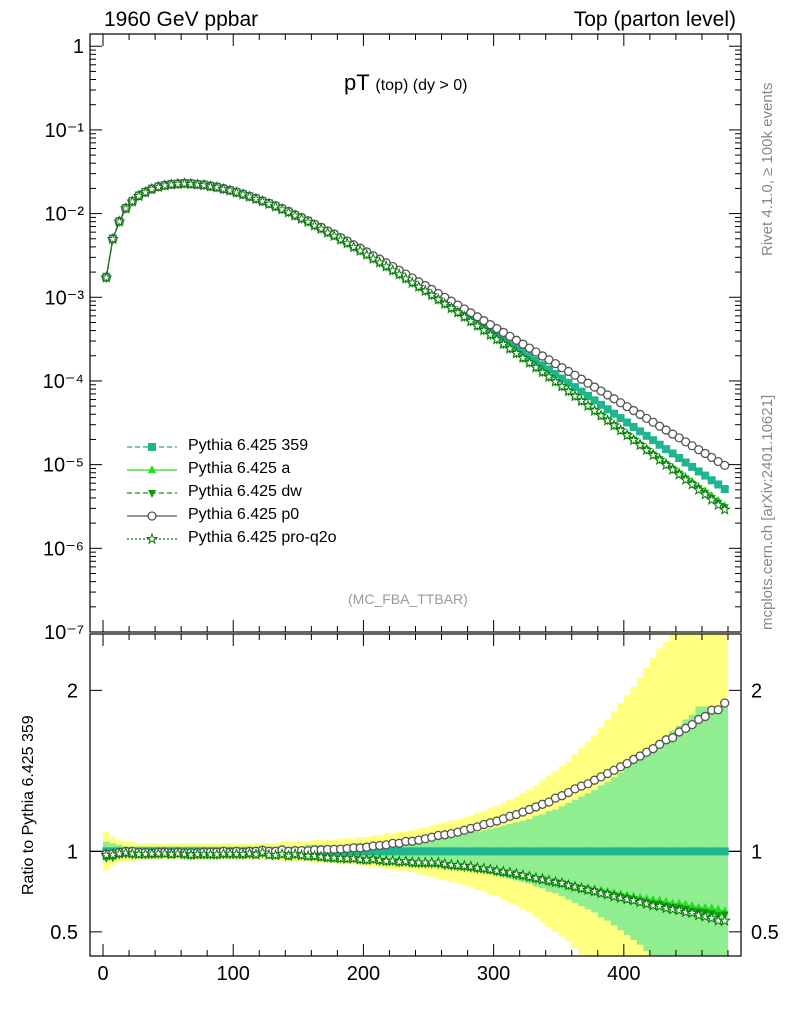 The height and width of the screenshot is (1024, 786). I want to click on x-tick-label: 300, so click(493, 974).